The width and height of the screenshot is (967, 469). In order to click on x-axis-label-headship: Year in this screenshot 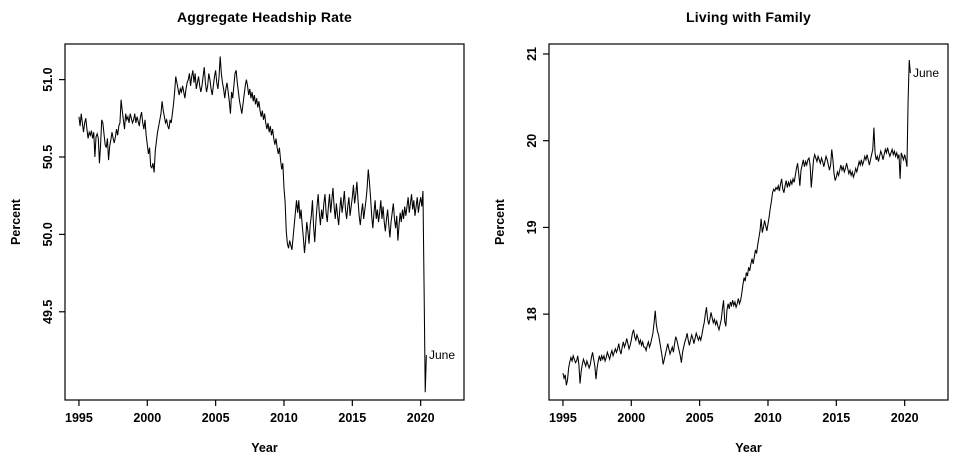, I will do `click(264, 448)`.